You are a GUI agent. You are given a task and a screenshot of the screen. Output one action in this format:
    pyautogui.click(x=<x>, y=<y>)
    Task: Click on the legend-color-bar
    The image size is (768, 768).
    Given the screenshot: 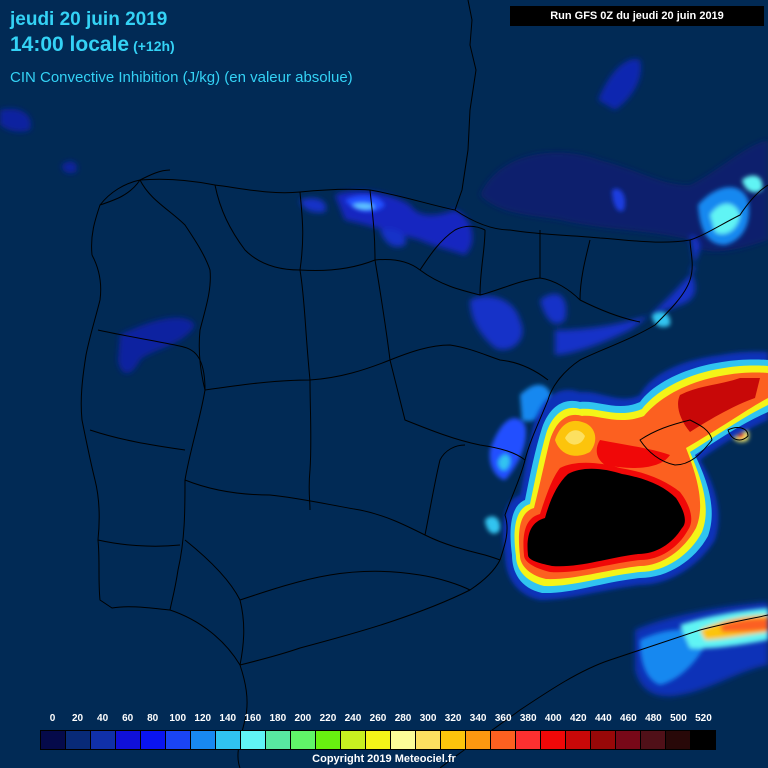 What is the action you would take?
    pyautogui.click(x=378, y=740)
    